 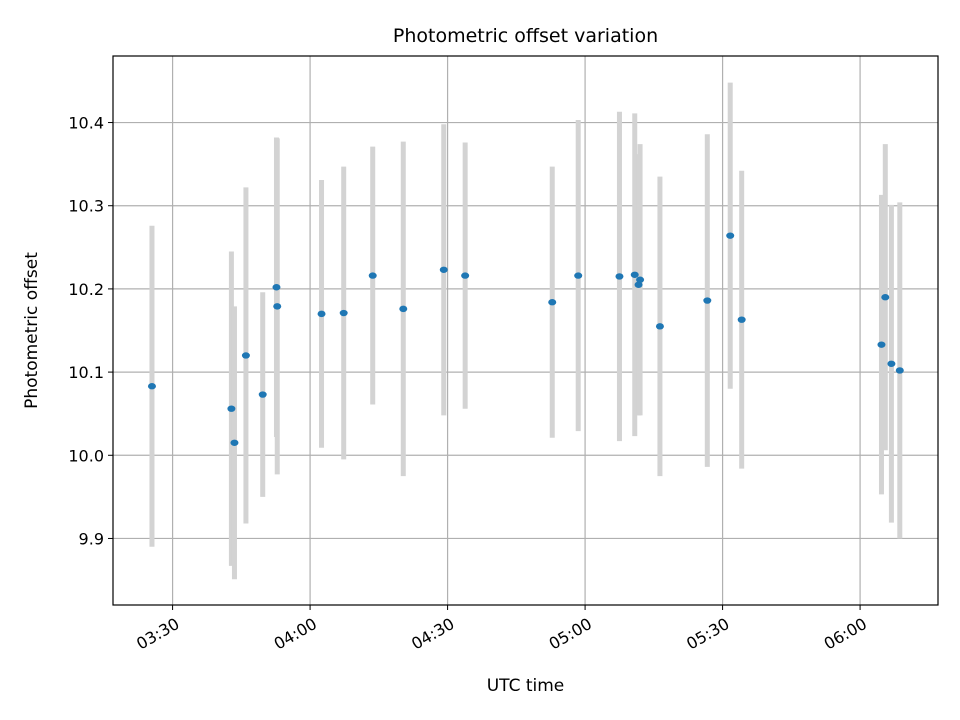 I want to click on x-tick-label: 05:30, so click(x=707, y=634).